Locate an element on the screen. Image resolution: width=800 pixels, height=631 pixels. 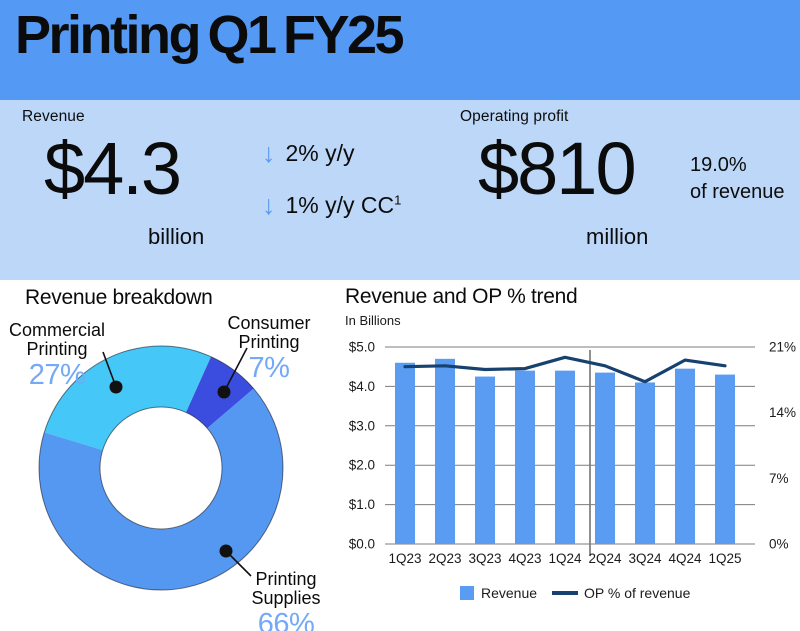
consumer-printing-label: Consumer Printing is located at coordinates (269, 332).